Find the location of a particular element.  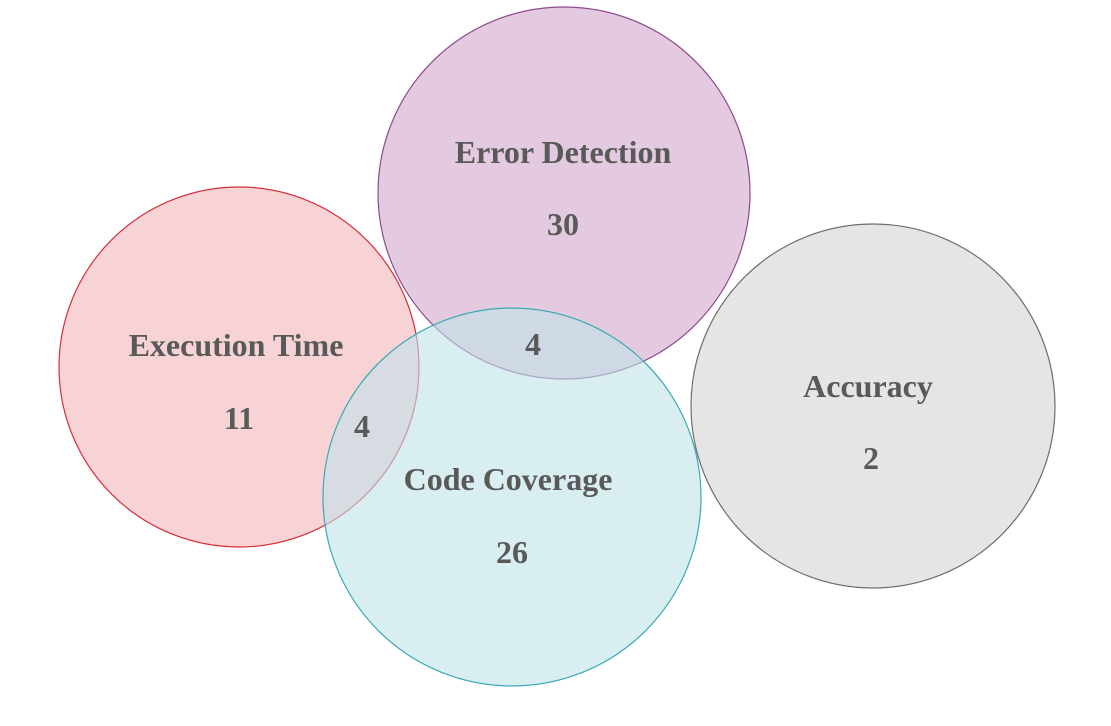

set-label-code-coverage: Code Coverage is located at coordinates (508, 479).